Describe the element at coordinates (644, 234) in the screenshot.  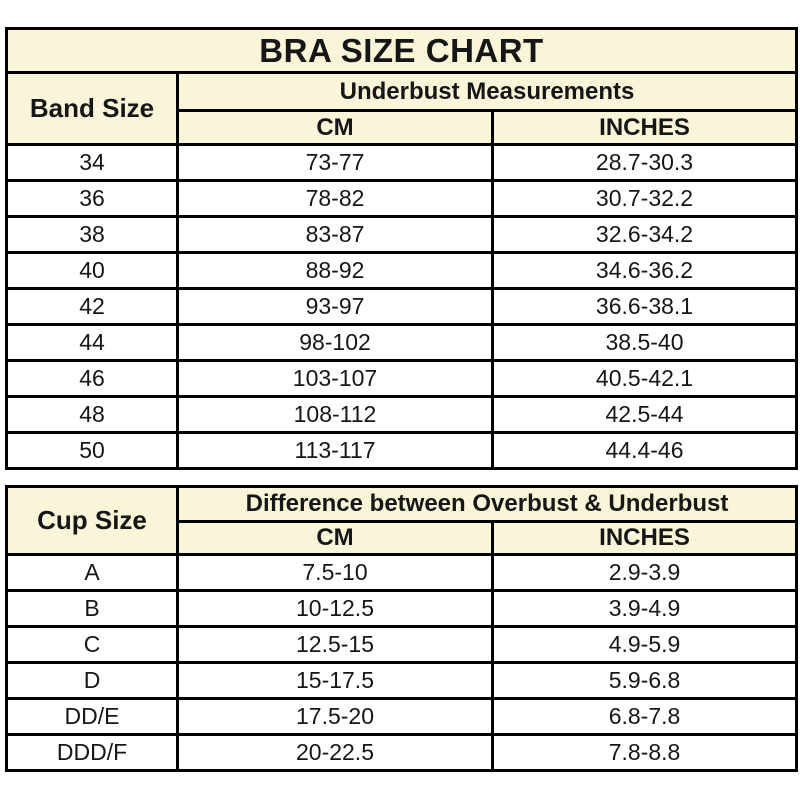
I see `inches-range-cell: 32.6-34.2` at that location.